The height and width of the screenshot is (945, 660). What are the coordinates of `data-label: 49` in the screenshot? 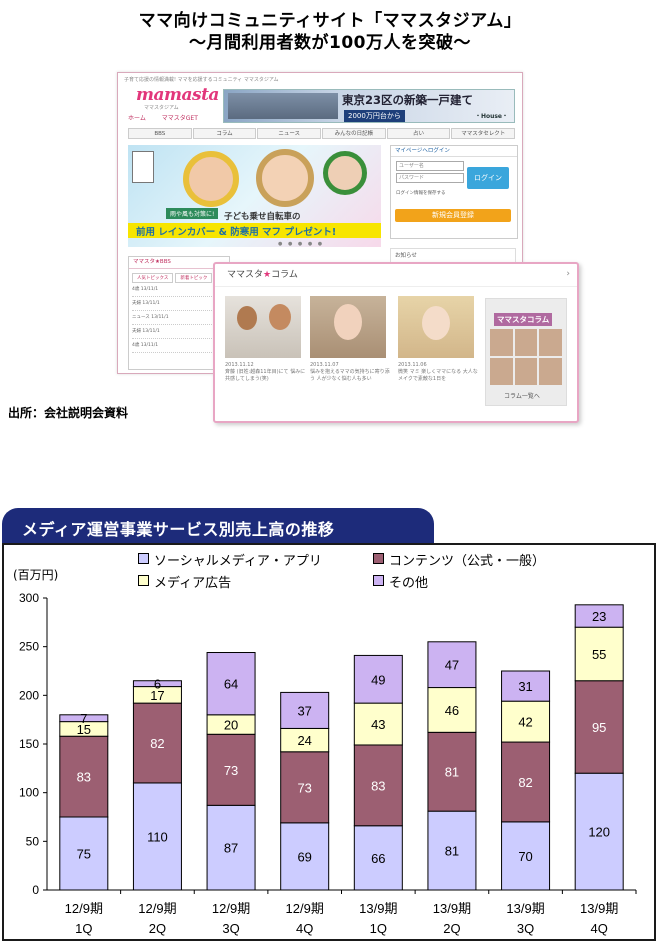 It's located at (378, 679).